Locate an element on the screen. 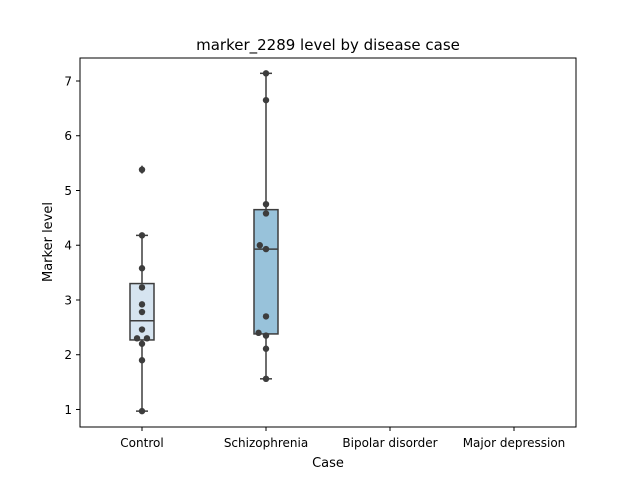 This screenshot has width=640, height=484. x-axis-label: Case is located at coordinates (328, 463).